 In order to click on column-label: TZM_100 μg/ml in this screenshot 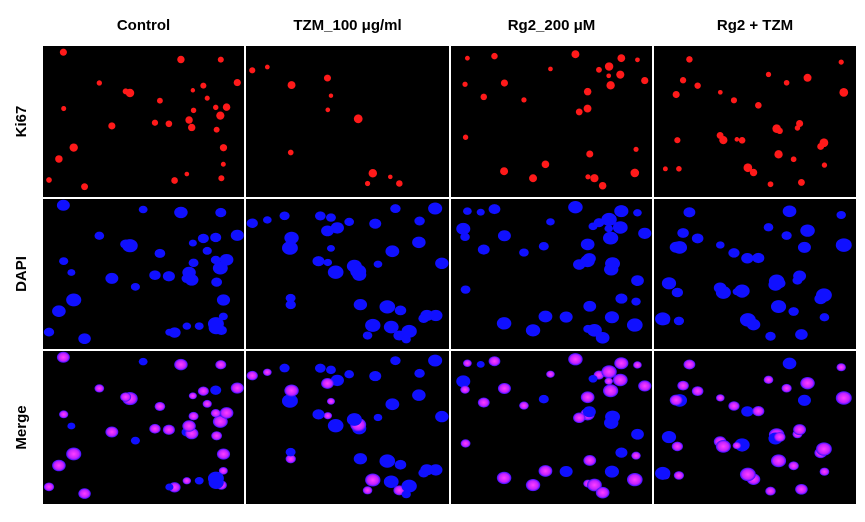, I will do `click(347, 25)`.